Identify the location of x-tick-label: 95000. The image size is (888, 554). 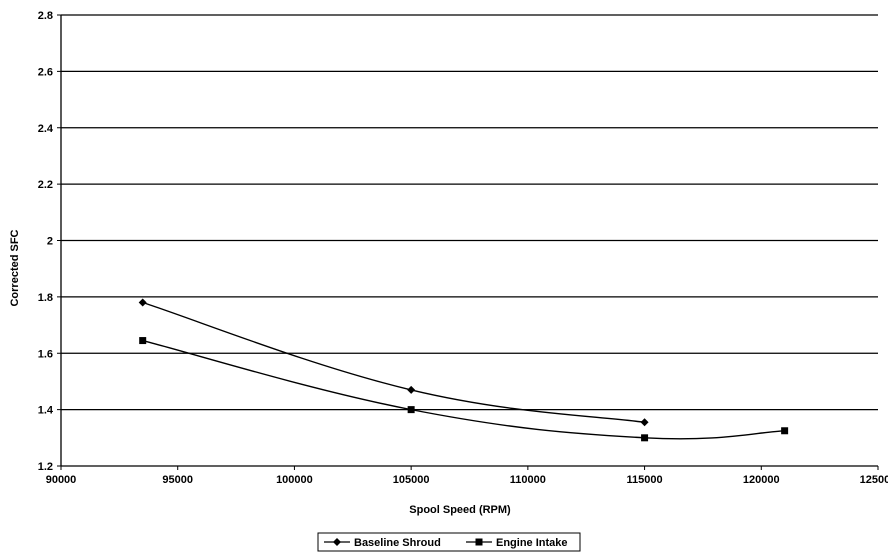
(177, 480).